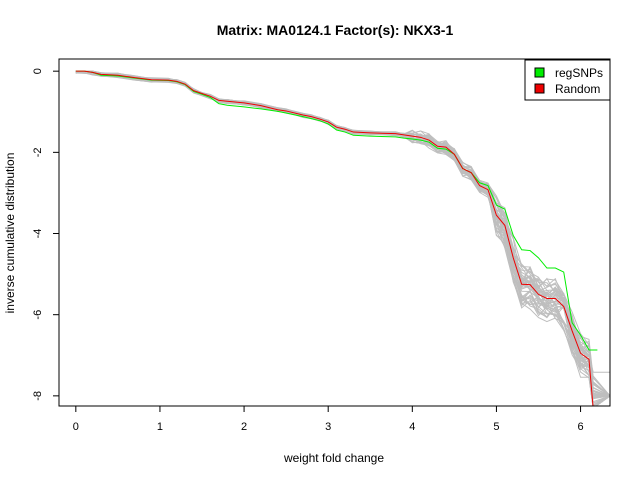 Image resolution: width=640 pixels, height=480 pixels. What do you see at coordinates (412, 427) in the screenshot?
I see `x-tick-label: 4` at bounding box center [412, 427].